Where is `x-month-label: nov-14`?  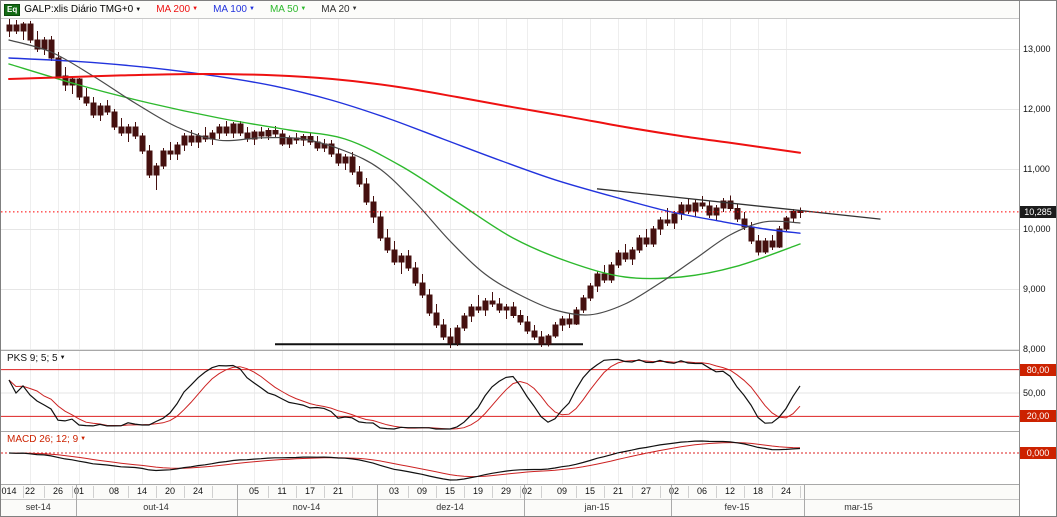 x-month-label: nov-14 is located at coordinates (306, 507).